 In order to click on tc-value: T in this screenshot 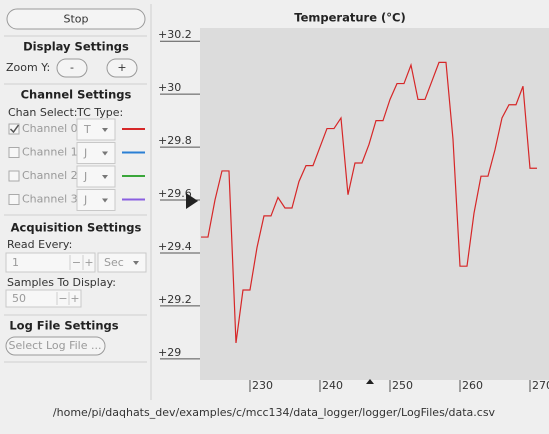, I will do `click(87, 129)`.